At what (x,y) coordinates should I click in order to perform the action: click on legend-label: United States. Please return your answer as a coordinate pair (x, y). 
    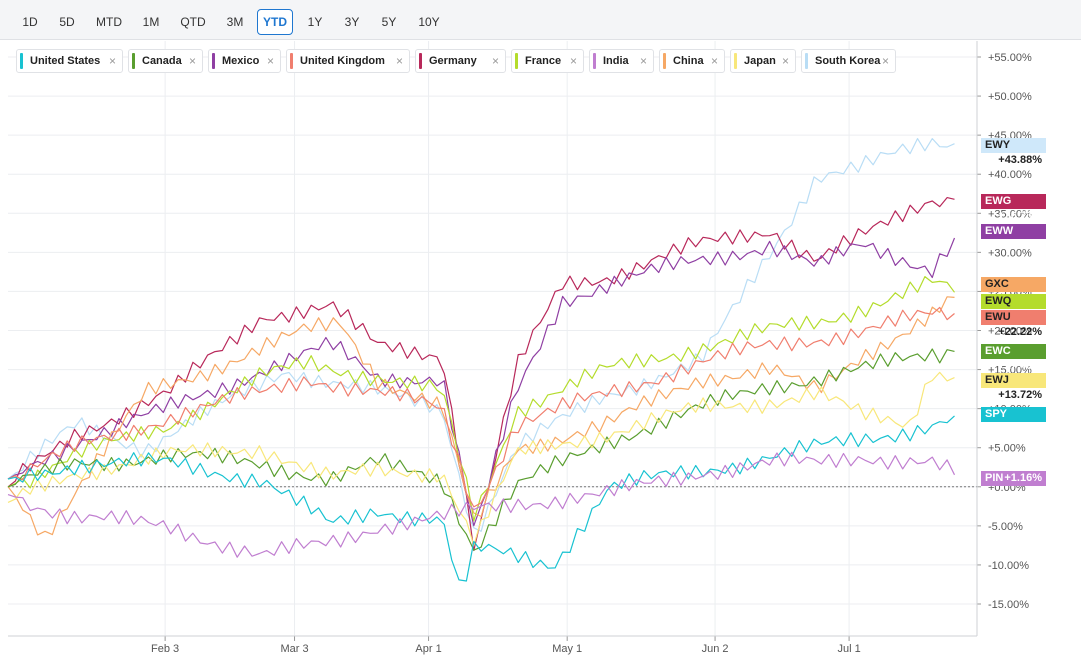
    Looking at the image, I should click on (65, 61).